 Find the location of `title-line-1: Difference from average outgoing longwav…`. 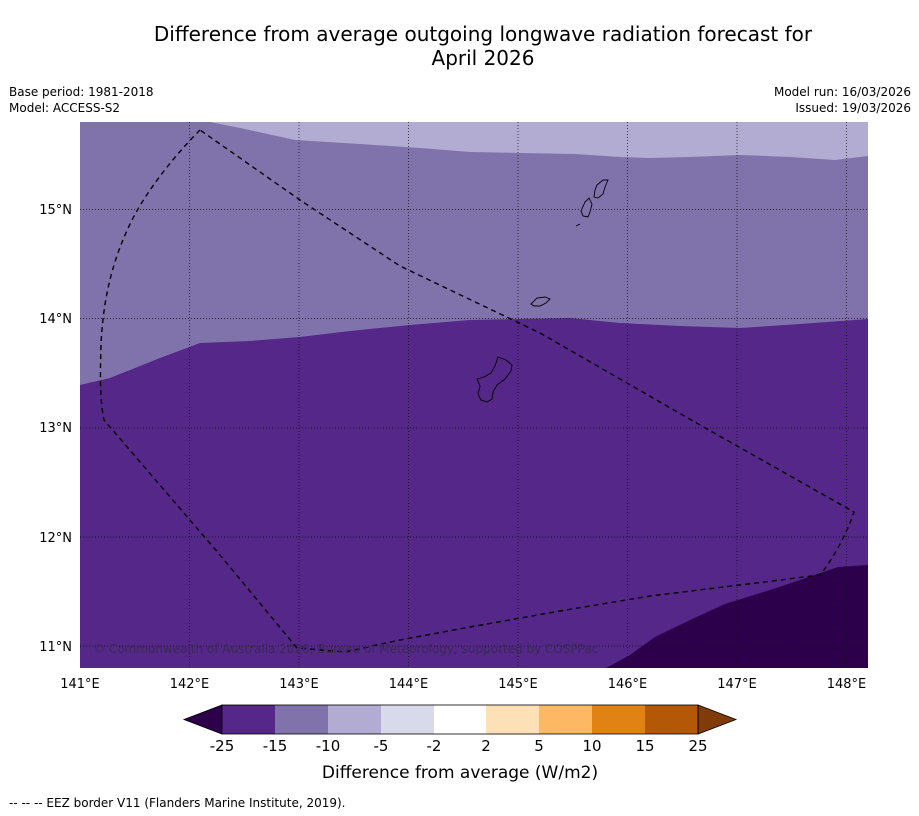

title-line-1: Difference from average outgoing longwav… is located at coordinates (483, 34).